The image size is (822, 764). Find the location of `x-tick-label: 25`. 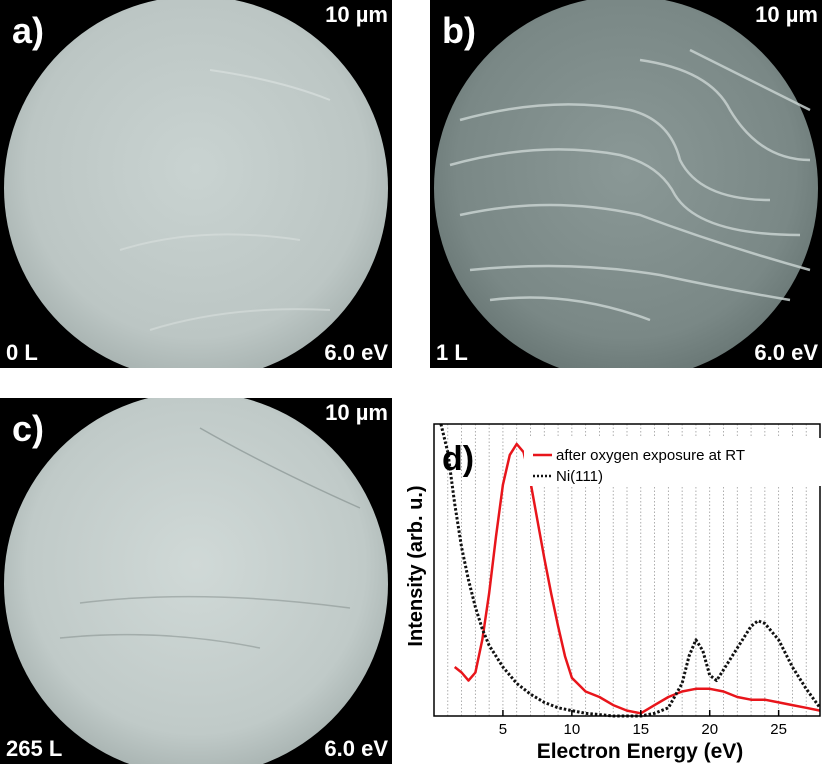

x-tick-label: 25 is located at coordinates (778, 729).